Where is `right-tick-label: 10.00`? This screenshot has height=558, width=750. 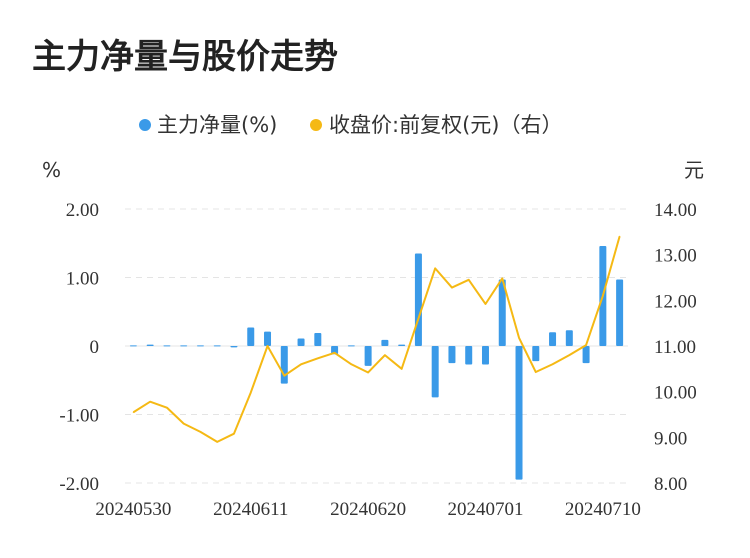 right-tick-label: 10.00 is located at coordinates (675, 393).